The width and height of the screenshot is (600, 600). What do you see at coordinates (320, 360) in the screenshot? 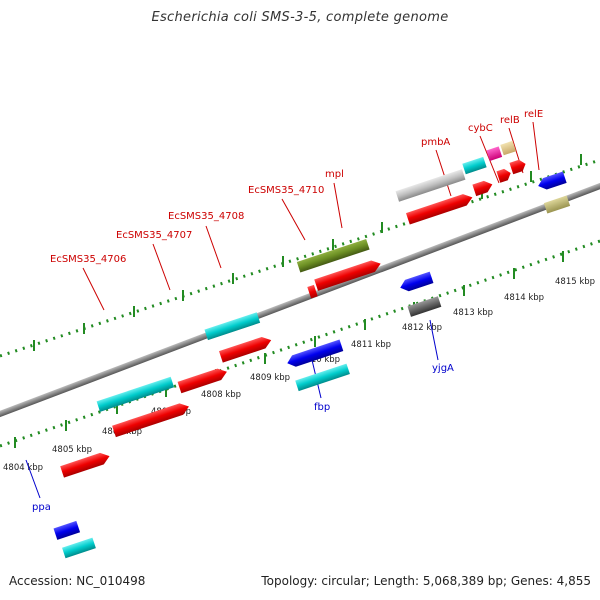
I see `kbp-label: 4810 kbp` at bounding box center [320, 360].